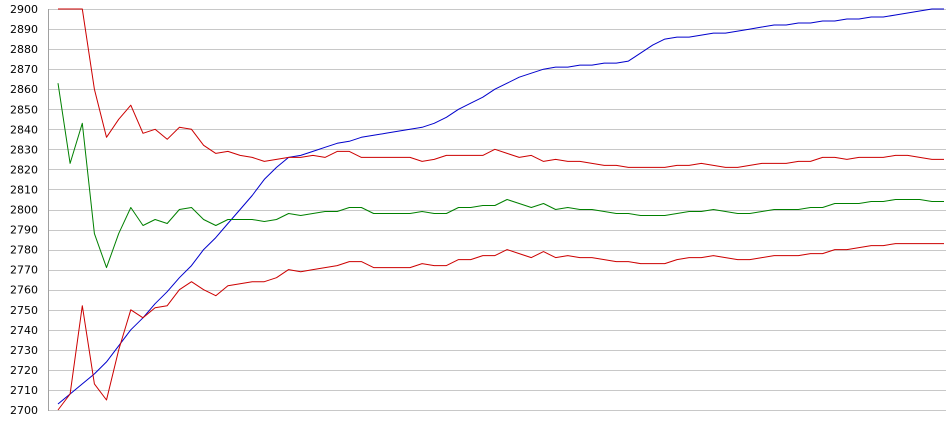 This screenshot has width=950, height=435. What do you see at coordinates (24, 89) in the screenshot?
I see `y-tick-label: 2860` at bounding box center [24, 89].